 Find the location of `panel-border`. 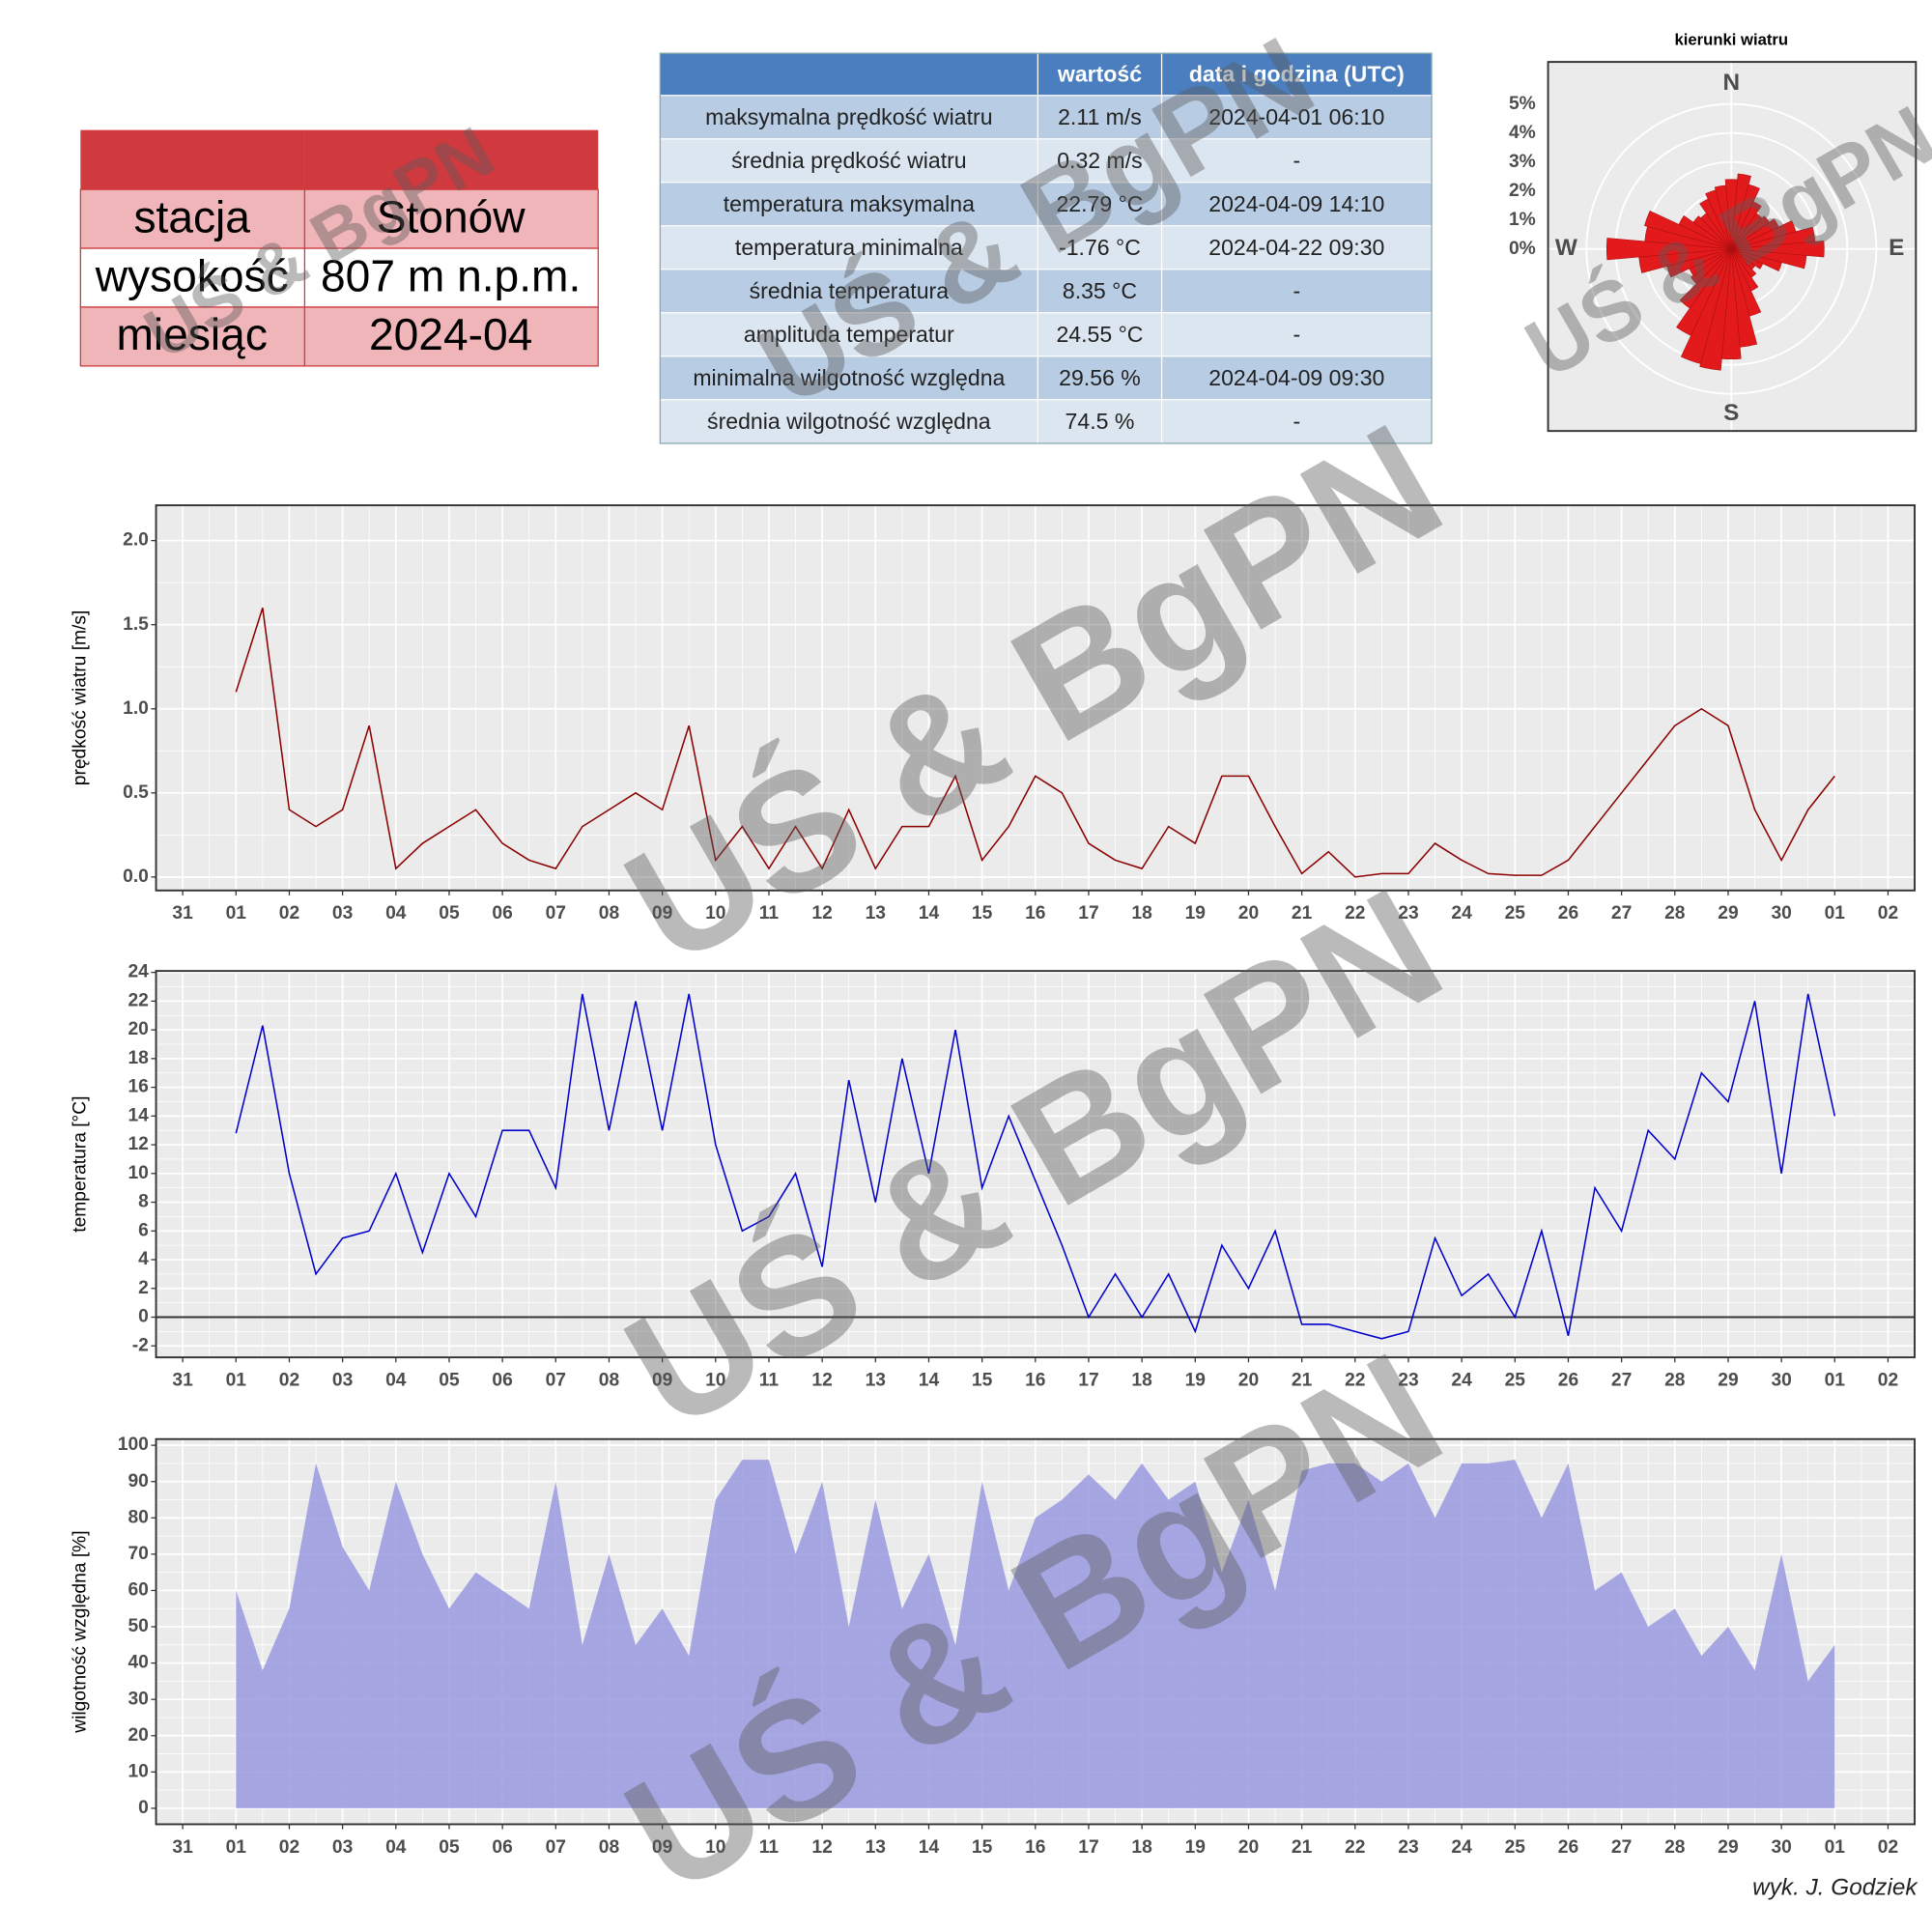

panel-border is located at coordinates (1732, 247).